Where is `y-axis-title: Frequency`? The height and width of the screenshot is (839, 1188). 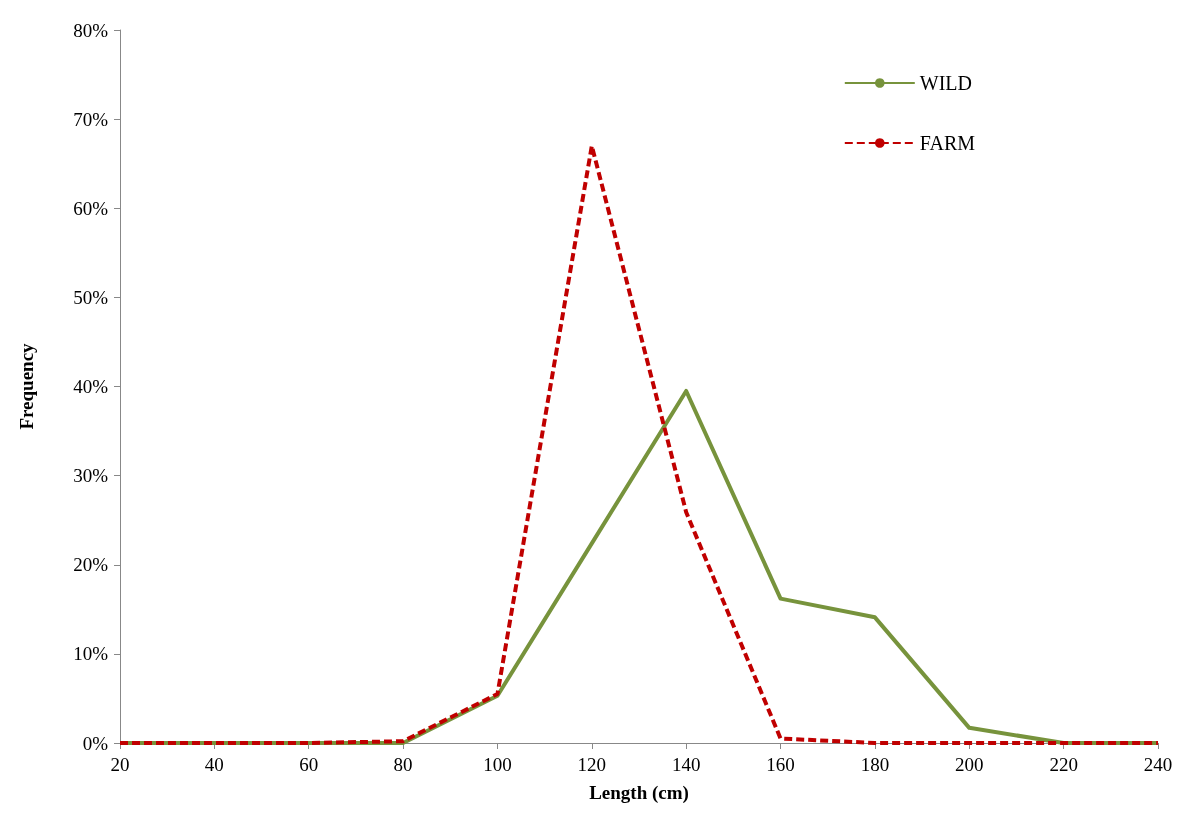 y-axis-title: Frequency is located at coordinates (26, 386).